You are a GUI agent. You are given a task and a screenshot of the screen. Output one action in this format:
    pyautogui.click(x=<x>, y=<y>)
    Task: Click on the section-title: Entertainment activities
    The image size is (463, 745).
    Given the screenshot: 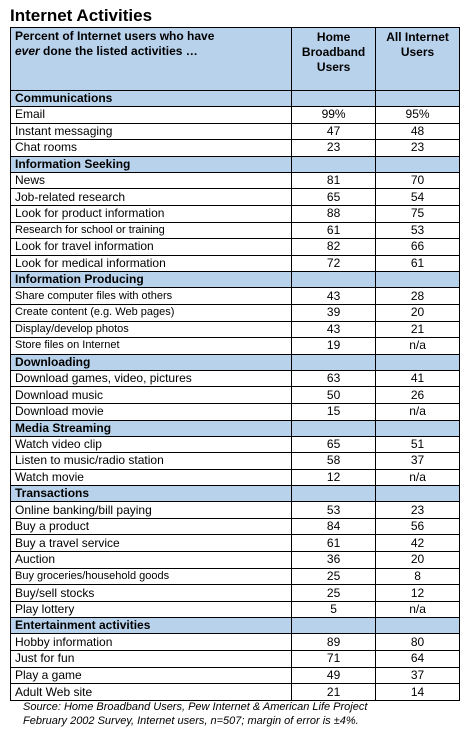 What is the action you would take?
    pyautogui.click(x=151, y=626)
    